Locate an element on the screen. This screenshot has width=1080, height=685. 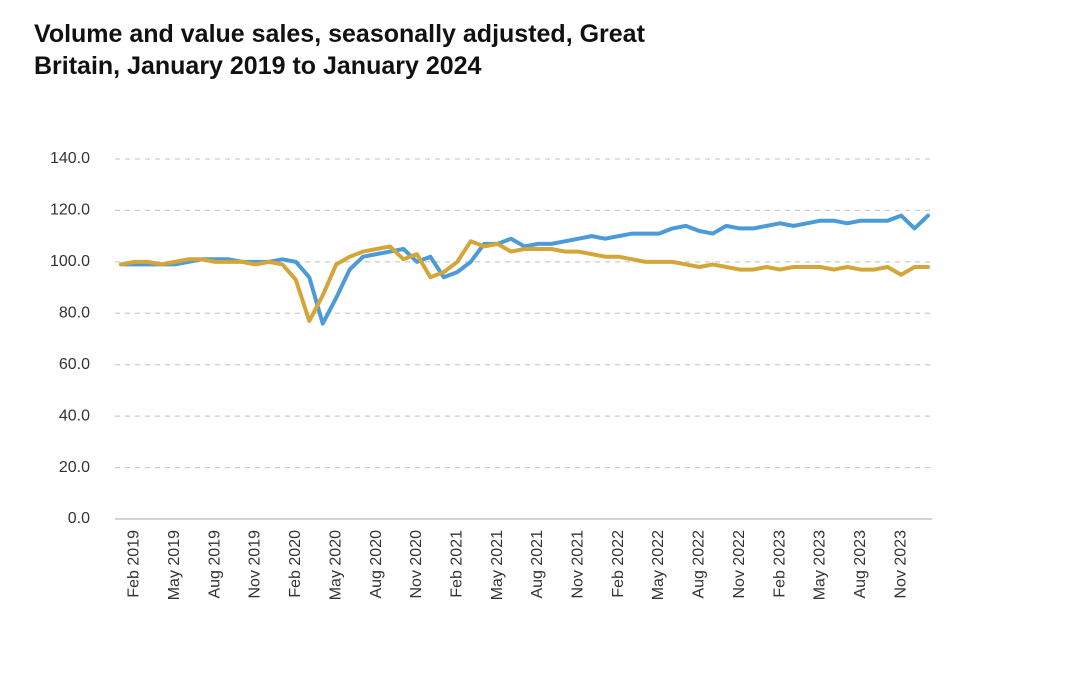
x-tick-label: May 2022 is located at coordinates (658, 565).